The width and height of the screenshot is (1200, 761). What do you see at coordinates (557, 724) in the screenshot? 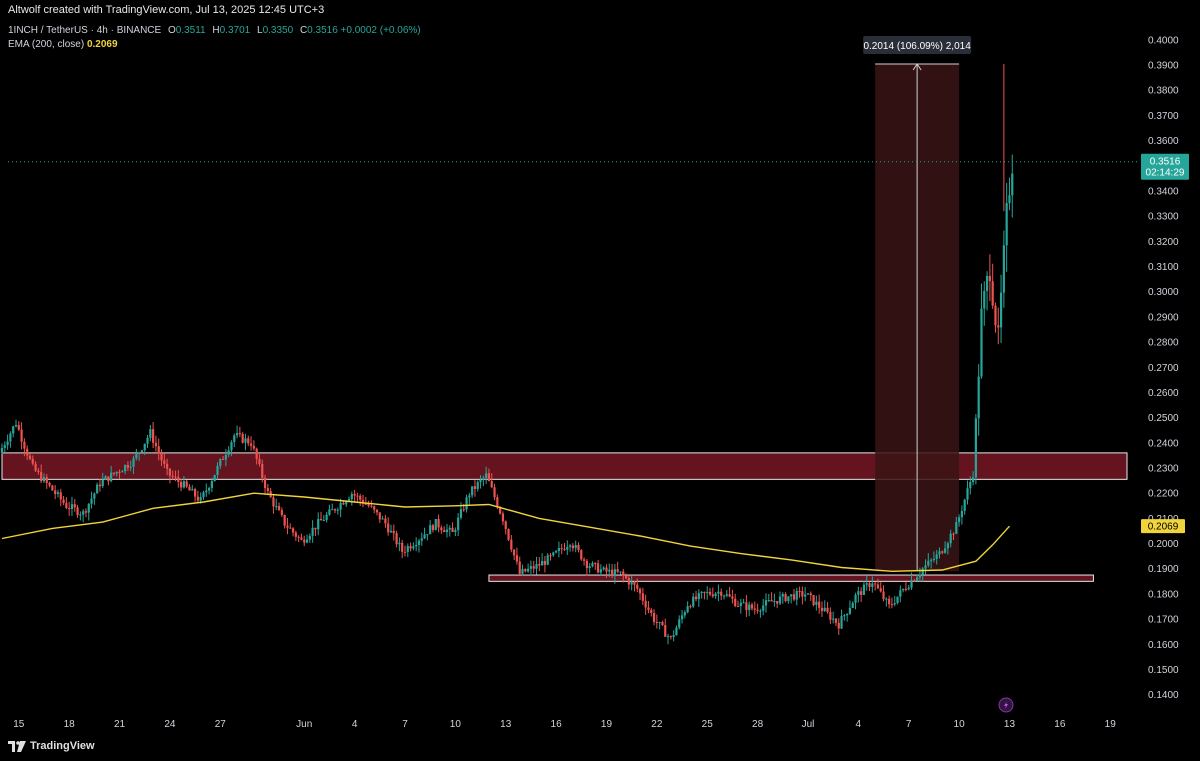
I see `x-tick-label: 16` at bounding box center [557, 724].